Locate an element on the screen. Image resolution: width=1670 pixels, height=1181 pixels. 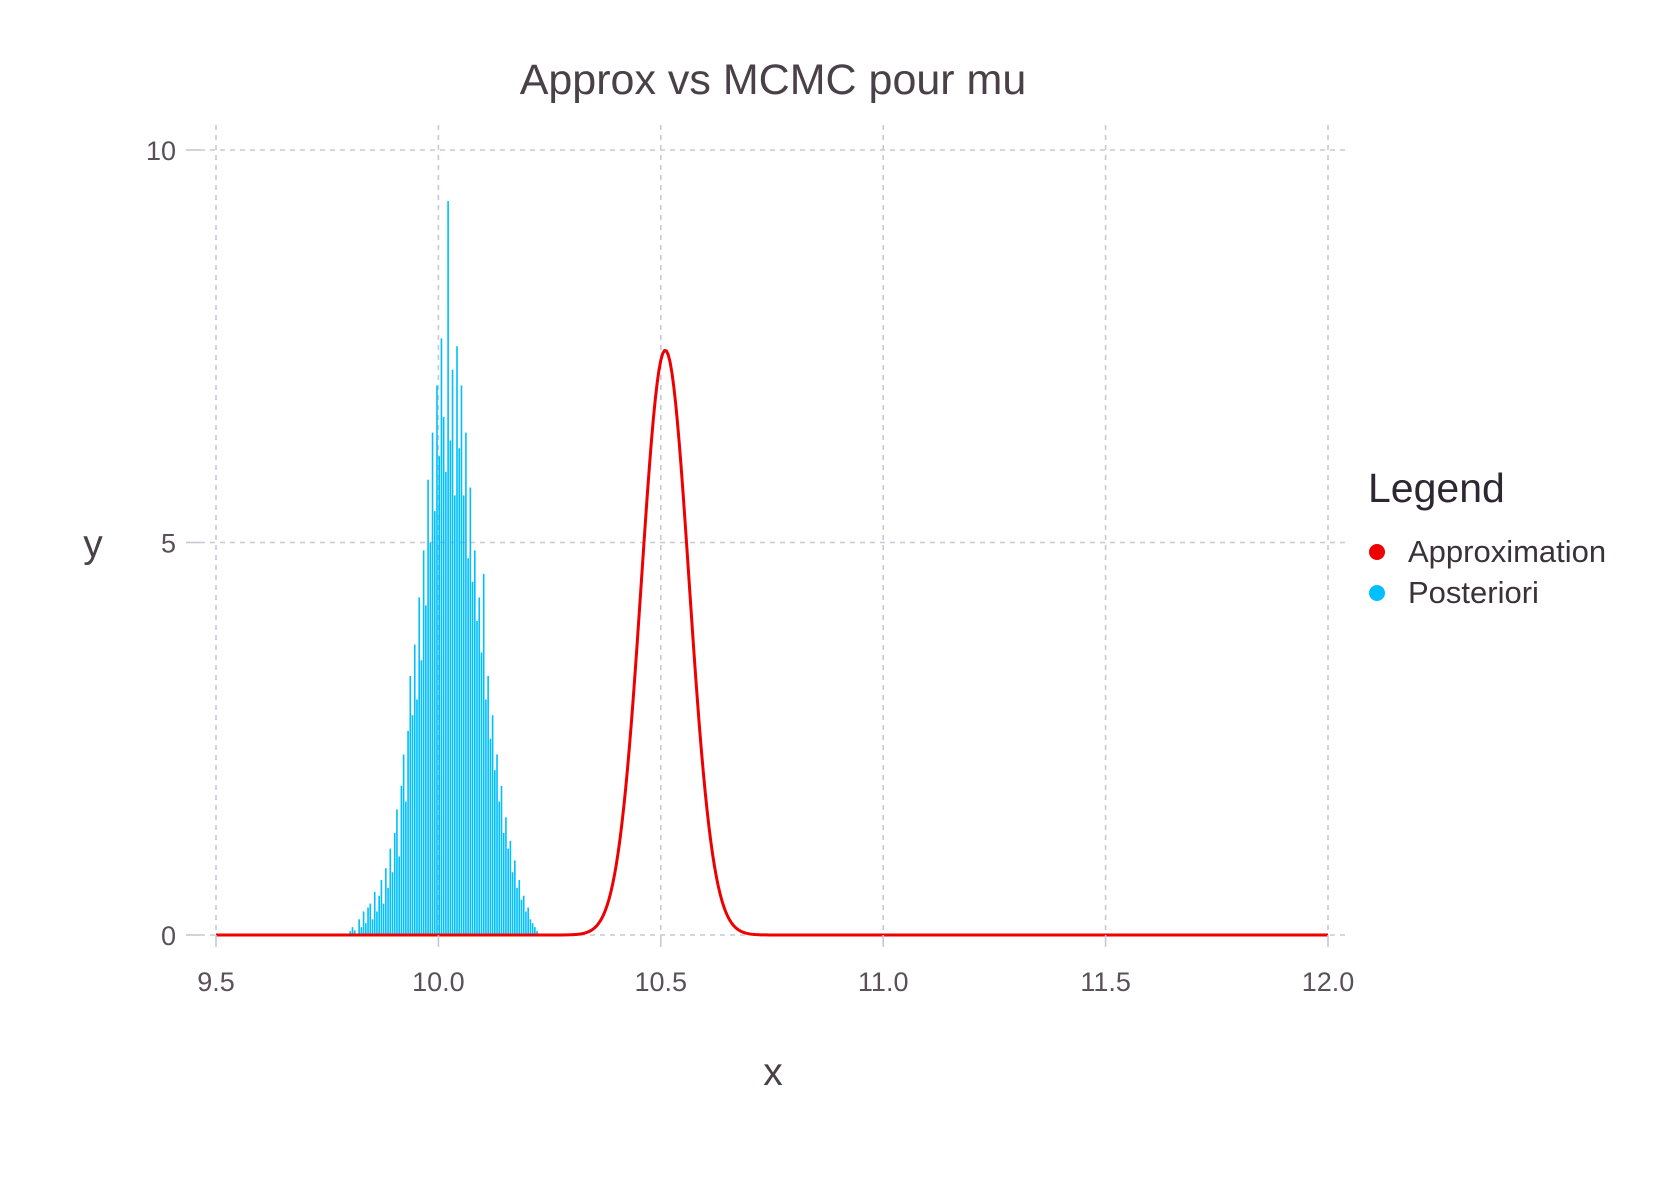
legend-label-approximation: Approximation is located at coordinates (1507, 551).